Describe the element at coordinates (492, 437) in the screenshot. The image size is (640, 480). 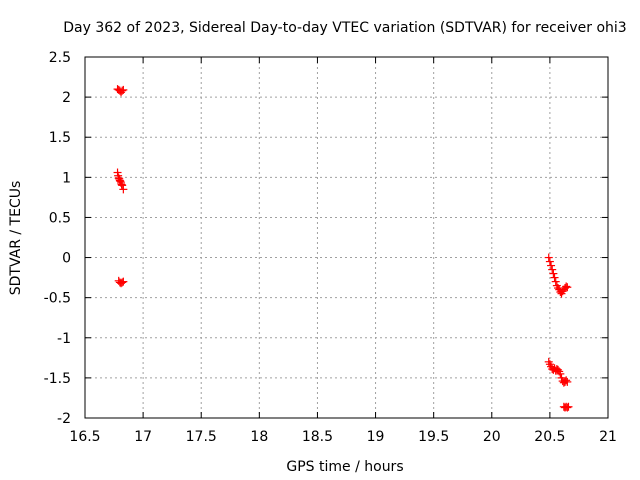
I see `x-tick-label: 20` at that location.